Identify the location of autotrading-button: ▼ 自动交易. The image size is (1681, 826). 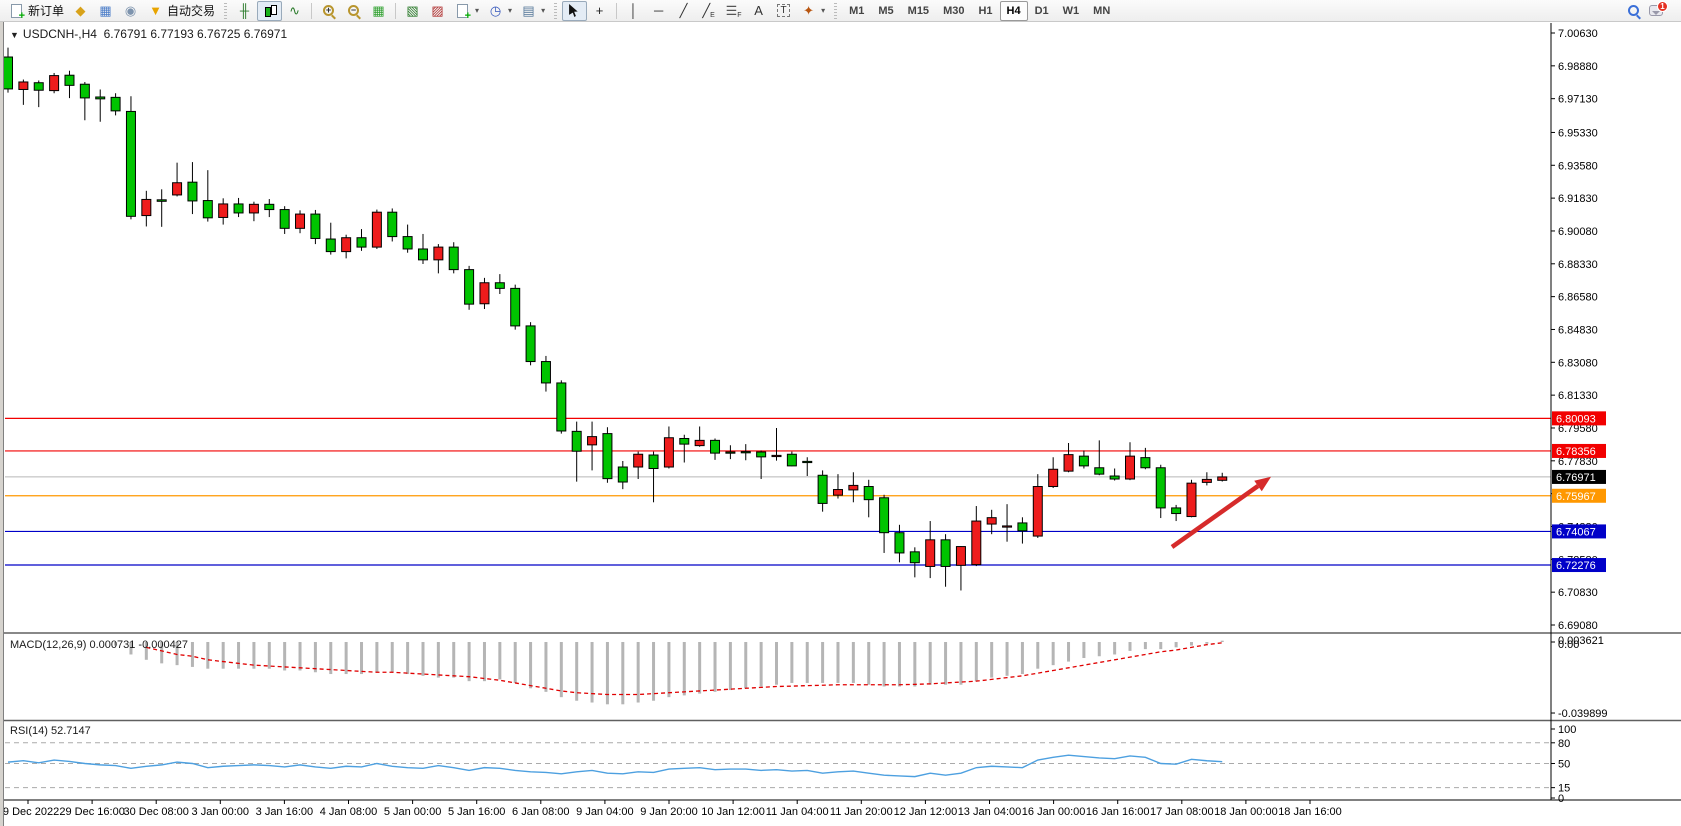
(181, 11).